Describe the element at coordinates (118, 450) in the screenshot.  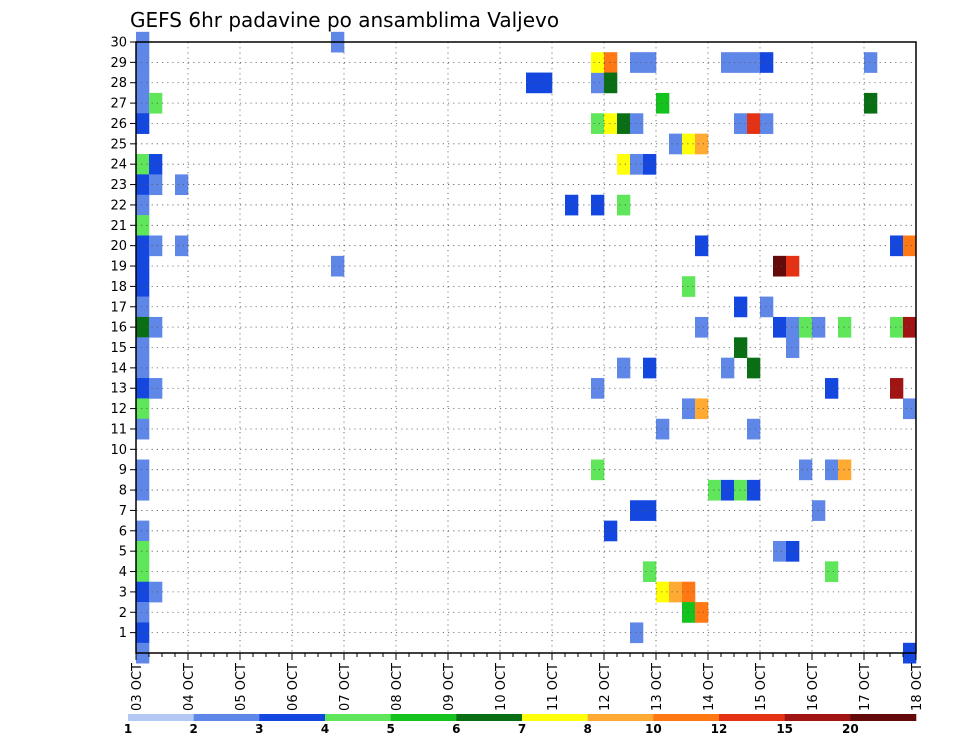
I see `y-tick-label: 10` at that location.